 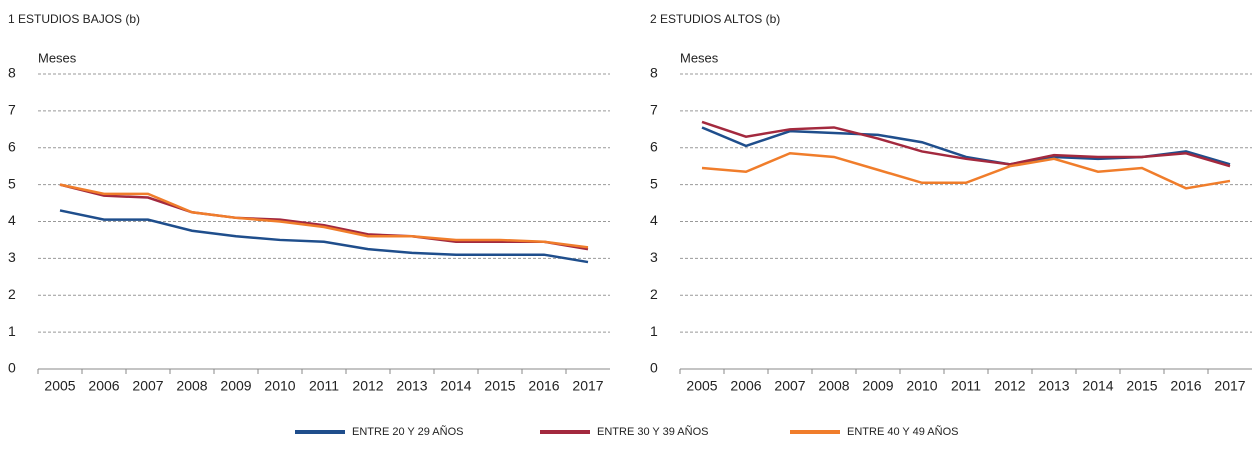 What do you see at coordinates (324, 236) in the screenshot?
I see `line-series: ENTRE 20 Y 29 AÑOS` at bounding box center [324, 236].